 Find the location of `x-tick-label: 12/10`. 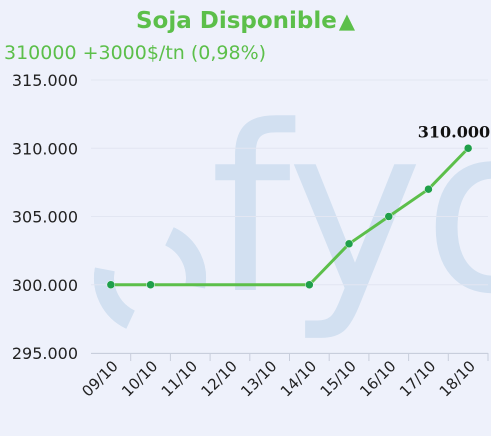

x-tick-label: 12/10 is located at coordinates (218, 378).